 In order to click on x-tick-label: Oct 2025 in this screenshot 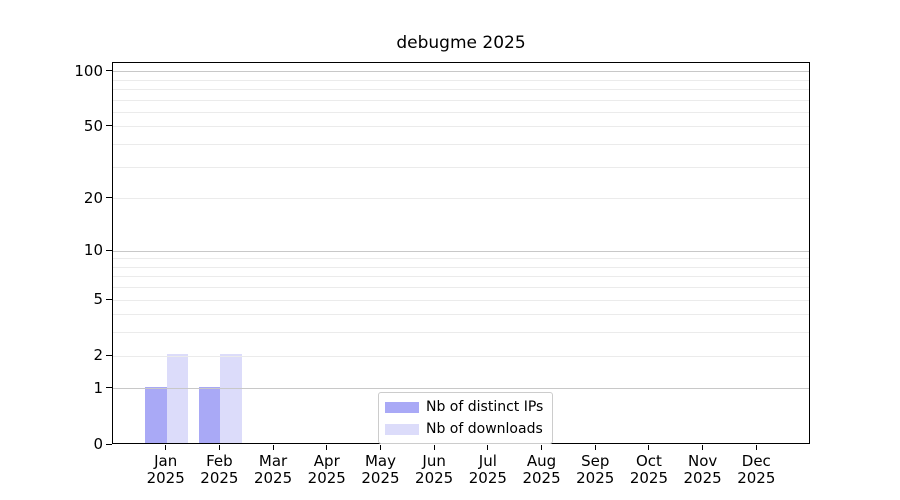, I will do `click(649, 470)`.